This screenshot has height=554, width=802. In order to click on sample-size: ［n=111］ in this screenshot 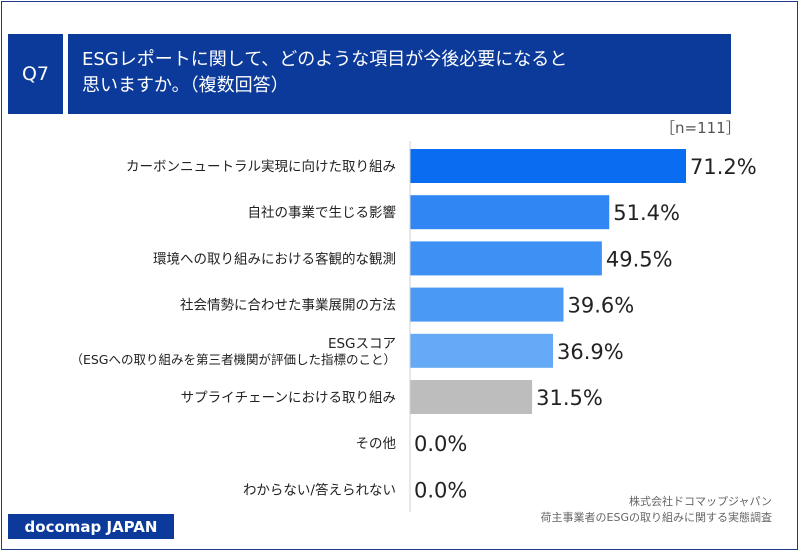, I will do `click(700, 128)`.